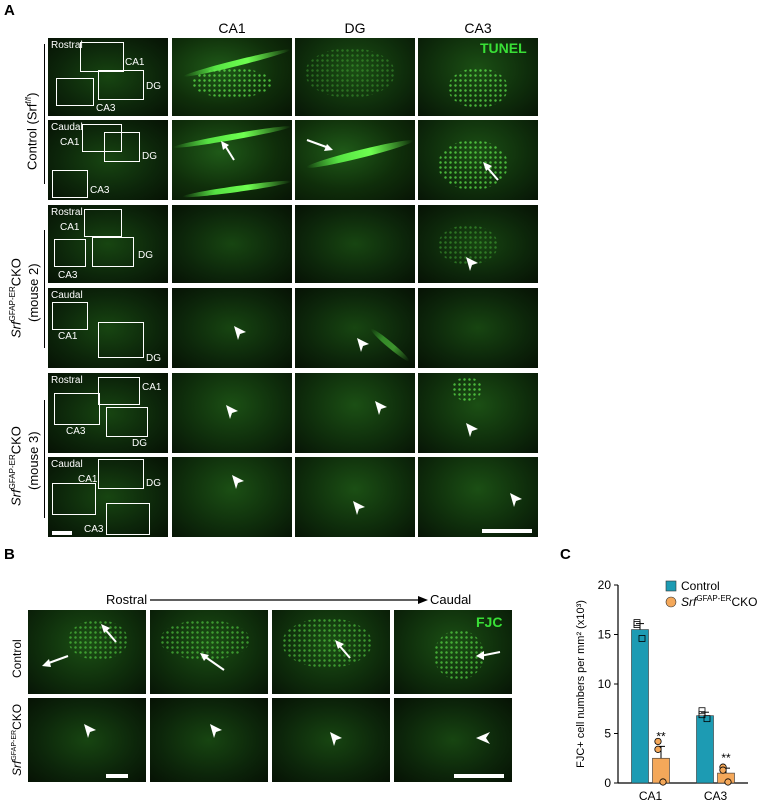 This screenshot has width=762, height=807. Describe the element at coordinates (478, 160) in the screenshot. I see `image-control-caudal-ca3` at that location.